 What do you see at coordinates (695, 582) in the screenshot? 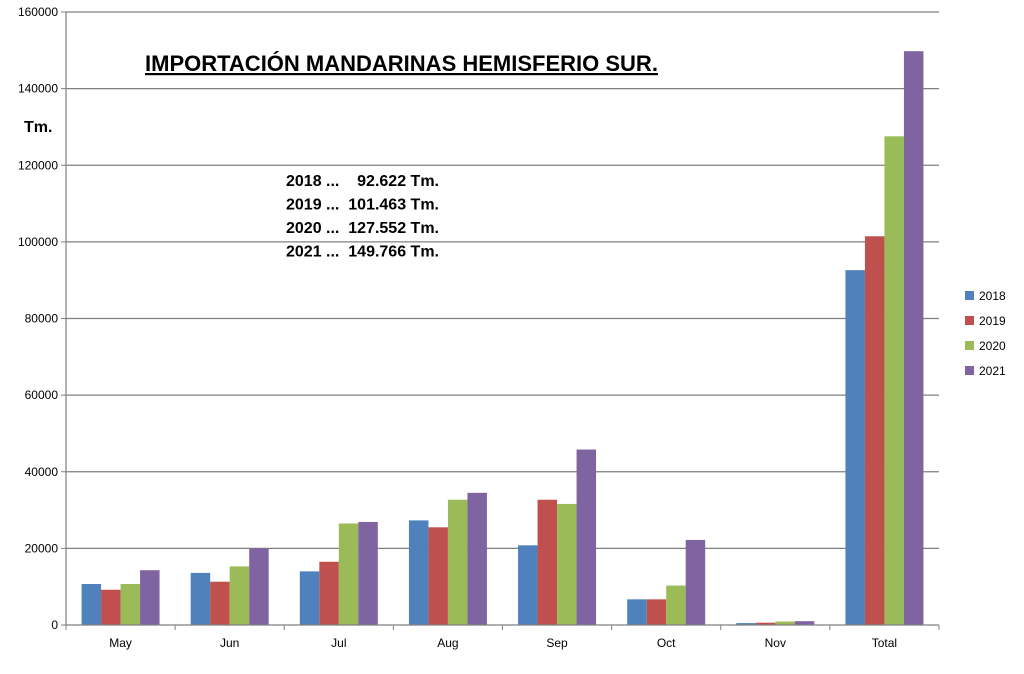
I see `bar-2021-oct` at bounding box center [695, 582].